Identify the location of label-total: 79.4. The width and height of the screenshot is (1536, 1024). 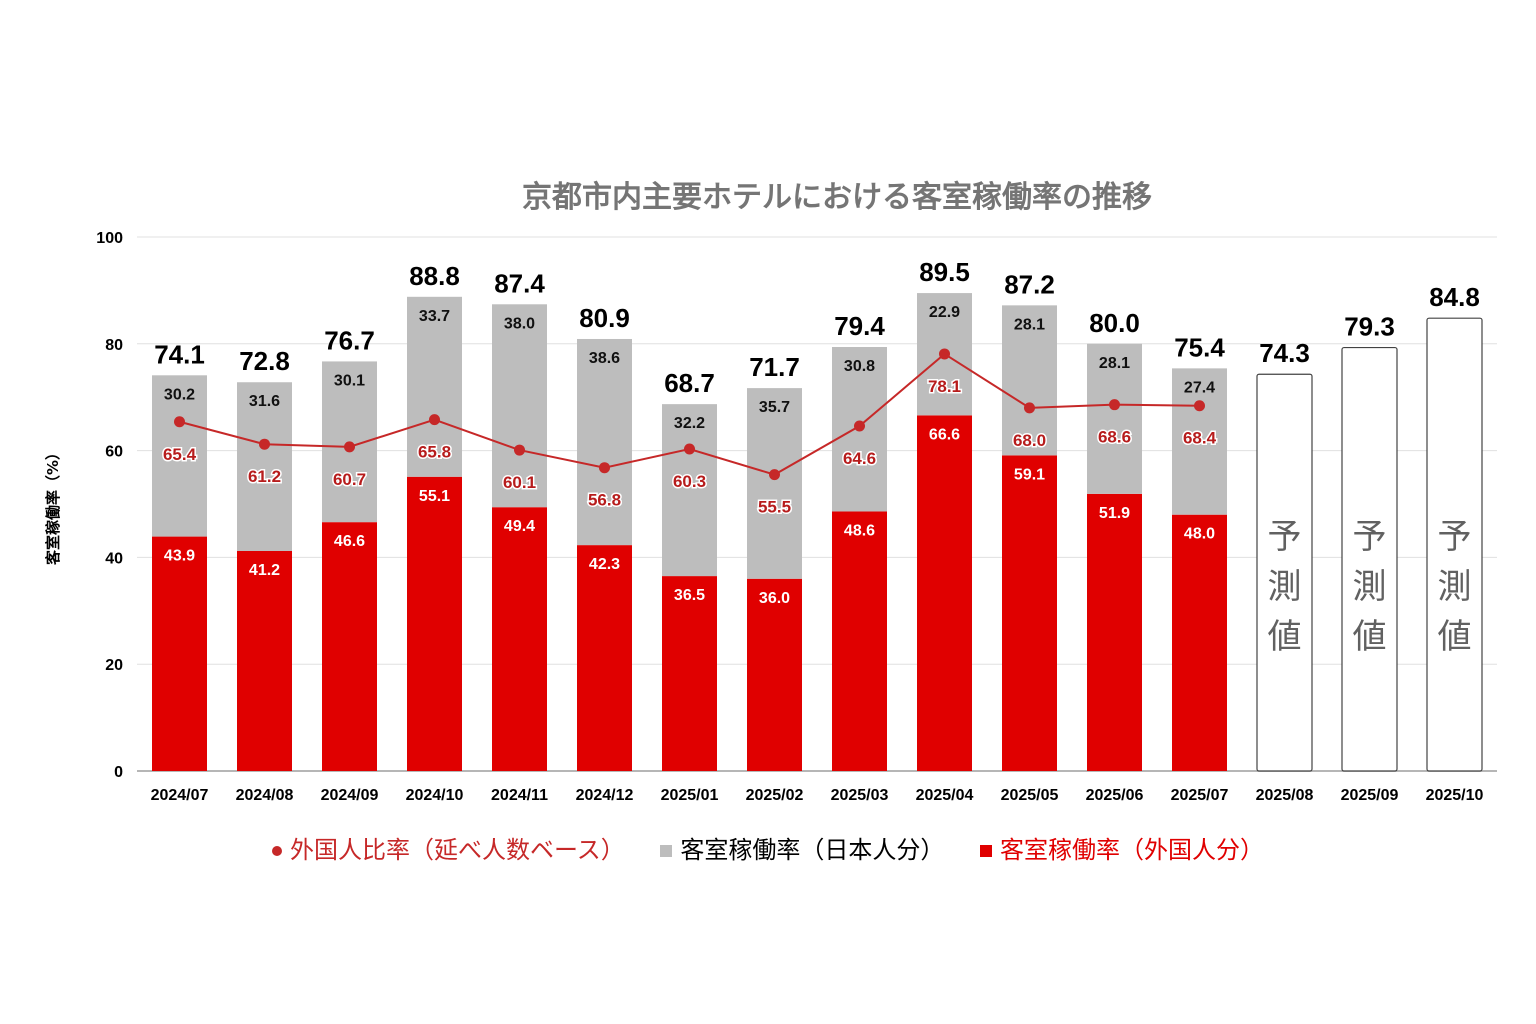
(859, 326).